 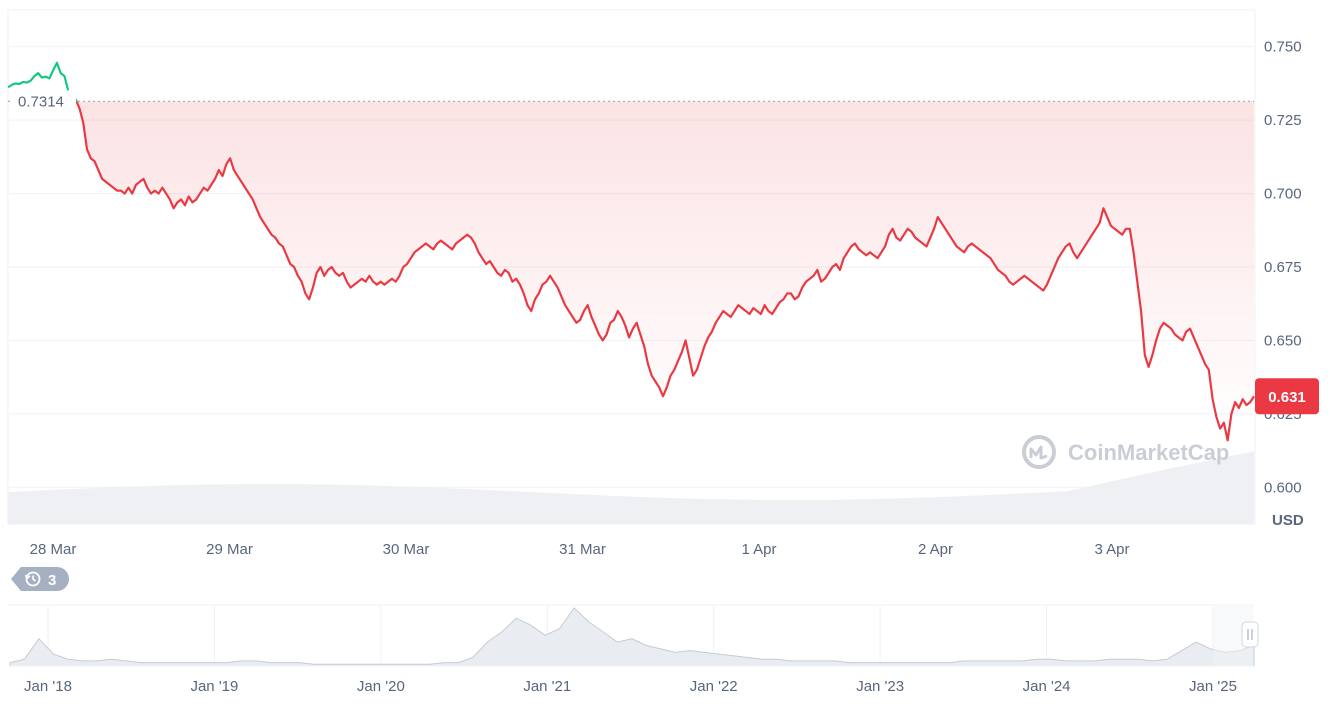 I want to click on coinmarketcap-watermark: CoinMarketCap, so click(x=1125, y=452).